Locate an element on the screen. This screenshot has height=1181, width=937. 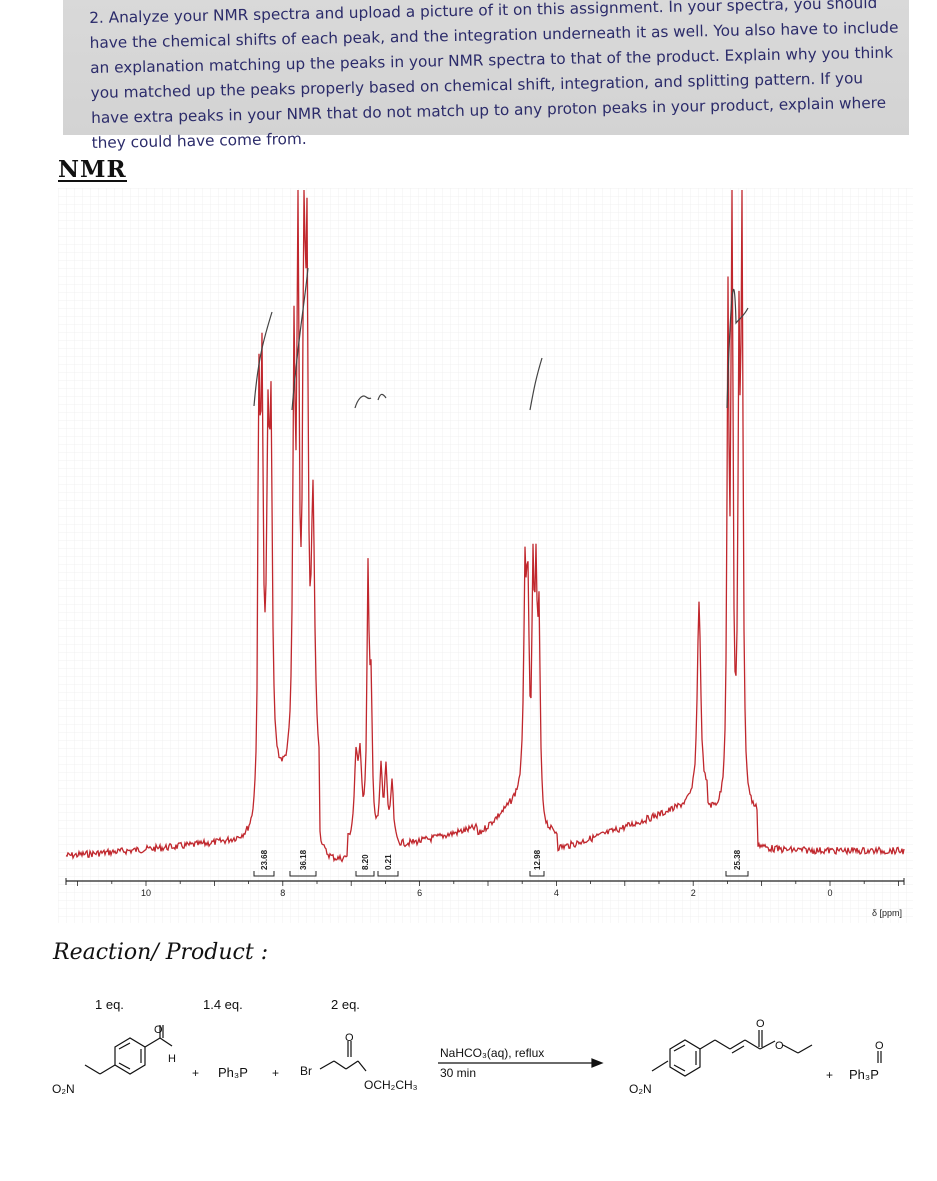
reagent-nitrobenzaldehyde is located at coordinates (128, 1050).